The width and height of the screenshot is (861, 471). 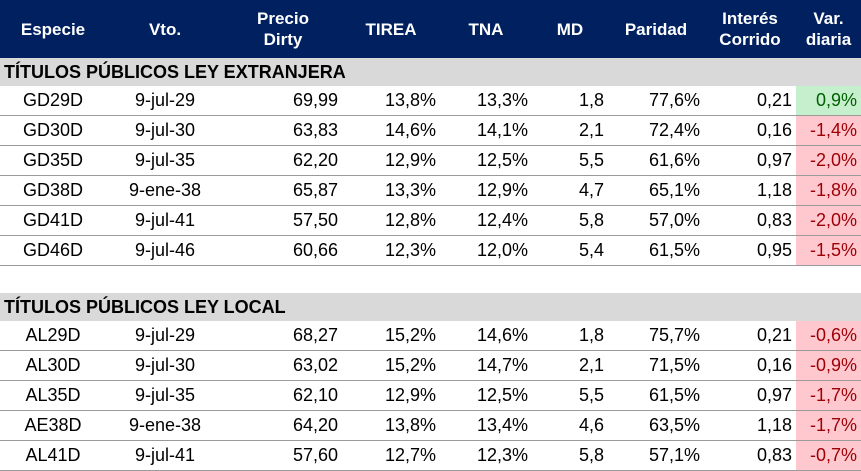 What do you see at coordinates (828, 18) in the screenshot?
I see `header-var-line1: Var.` at bounding box center [828, 18].